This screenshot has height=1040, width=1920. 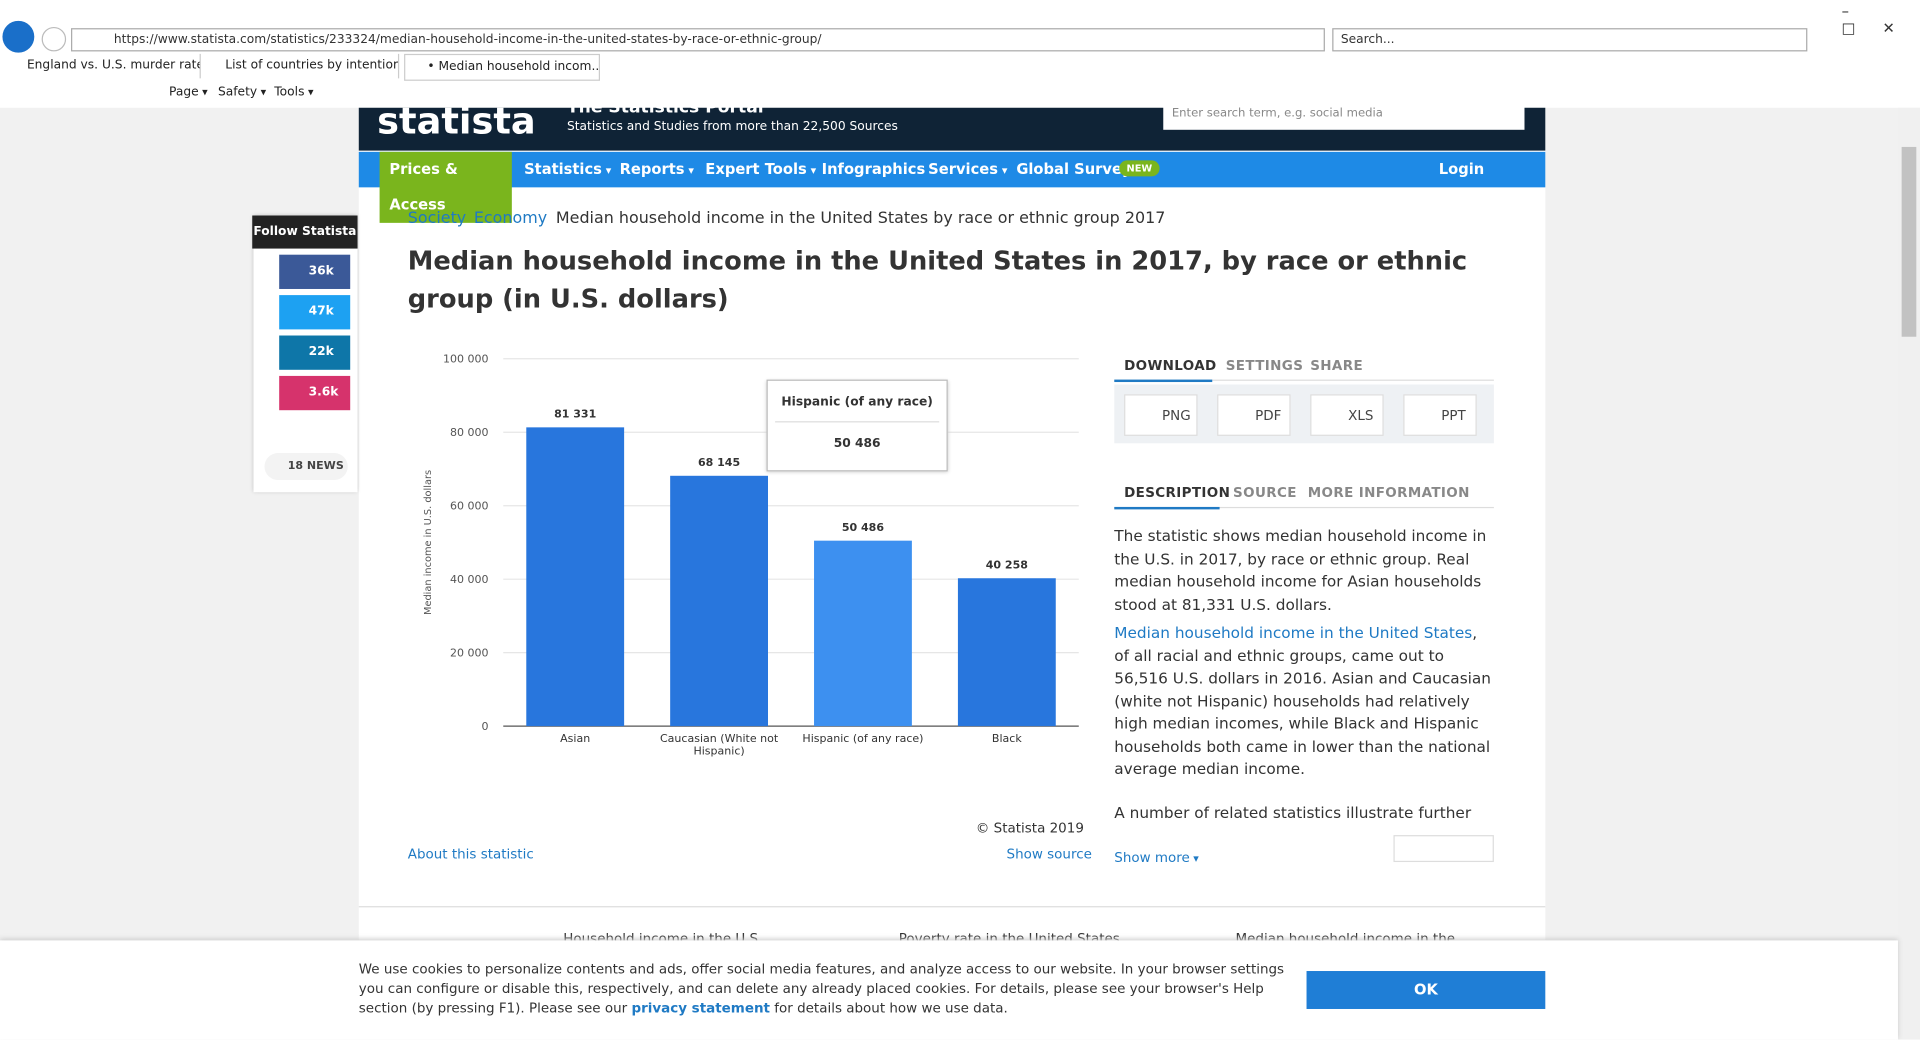 I want to click on y-tick-label: 20 000, so click(x=469, y=652).